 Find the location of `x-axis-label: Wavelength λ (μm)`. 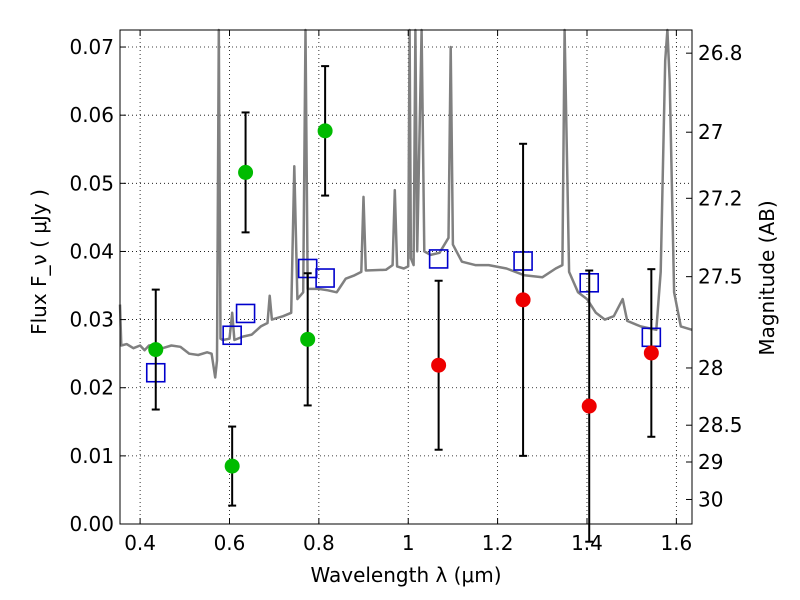

x-axis-label: Wavelength λ (μm) is located at coordinates (405, 575).